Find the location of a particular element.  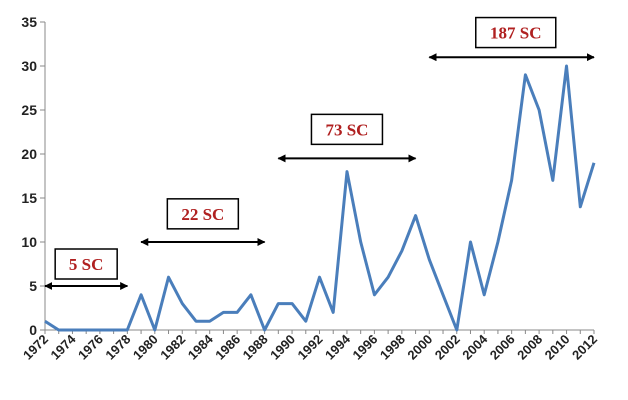

x-tick-label: 1998 is located at coordinates (392, 347).